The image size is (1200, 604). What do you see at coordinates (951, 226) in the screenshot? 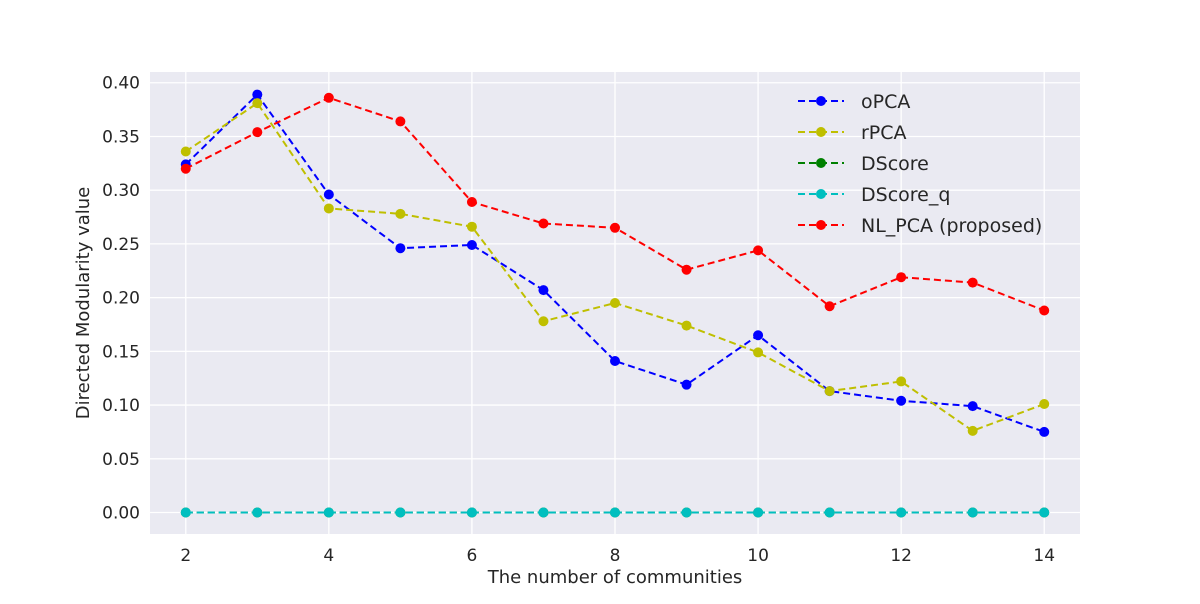
I see `legend-label: NL_PCA (proposed)` at bounding box center [951, 226].